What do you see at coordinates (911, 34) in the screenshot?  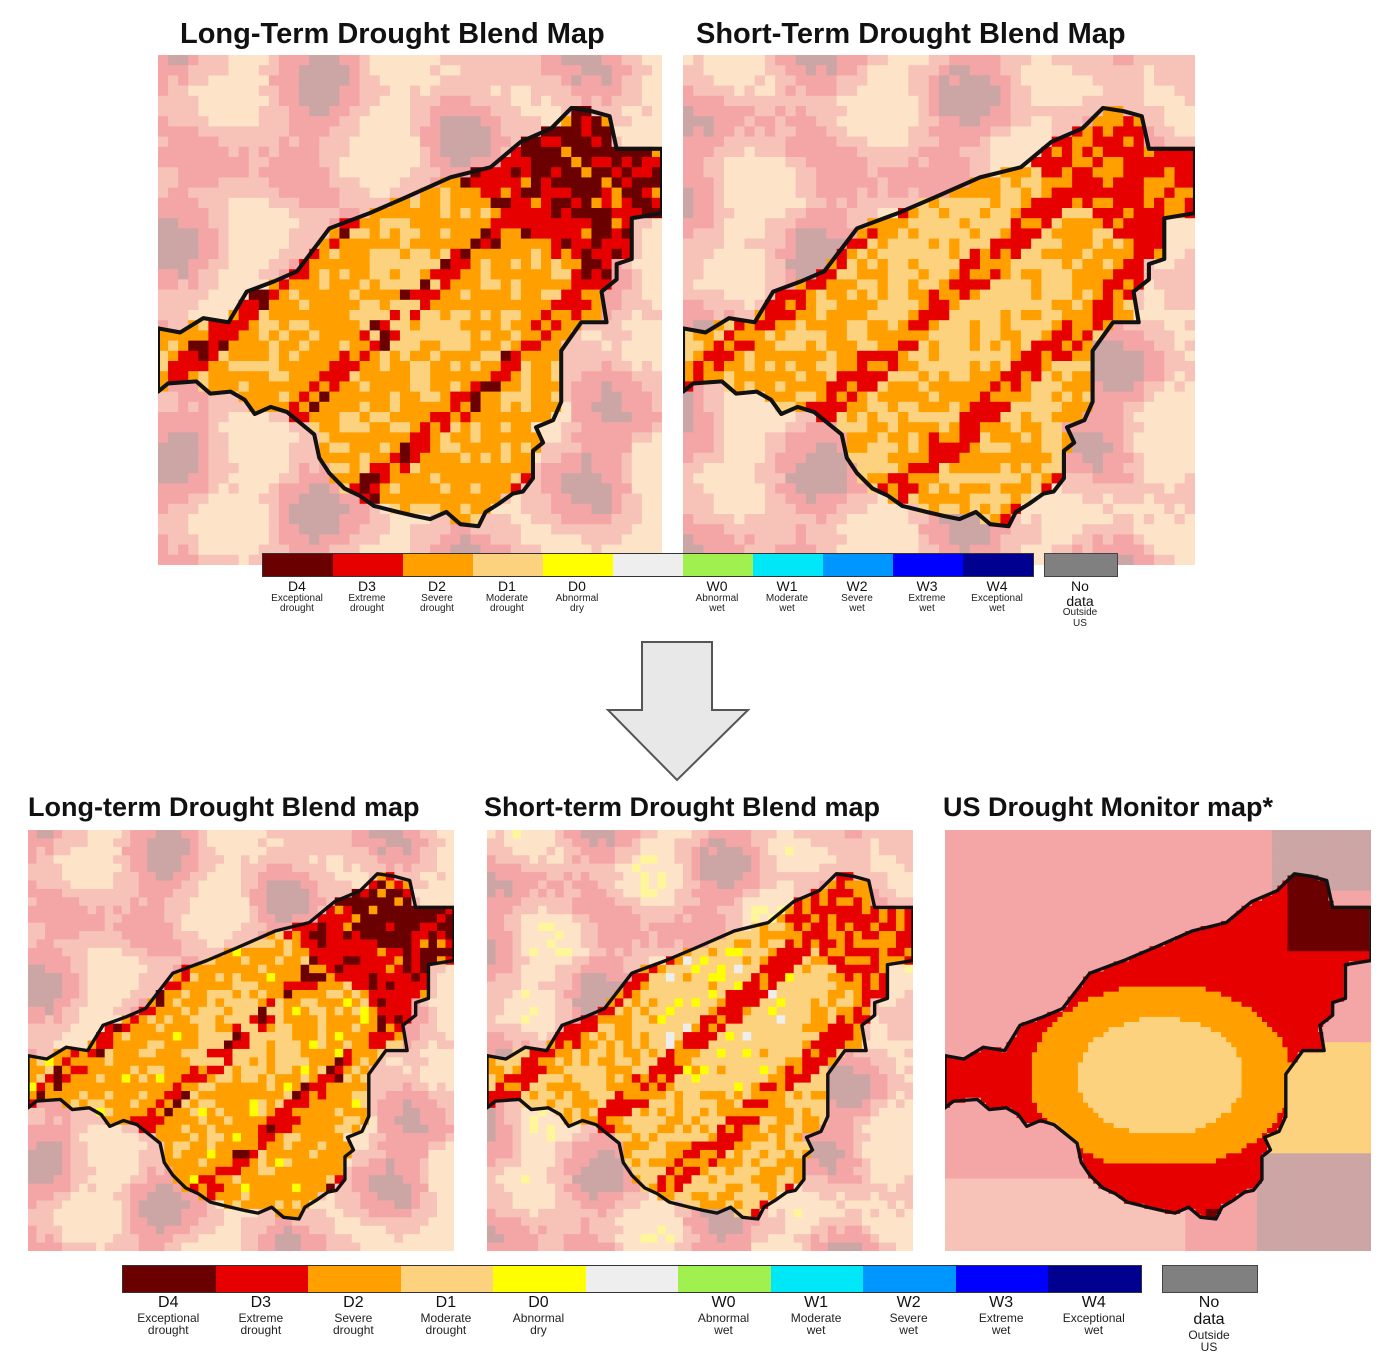 I see `top-title-short-term: Short-Term Drought Blend Map` at bounding box center [911, 34].